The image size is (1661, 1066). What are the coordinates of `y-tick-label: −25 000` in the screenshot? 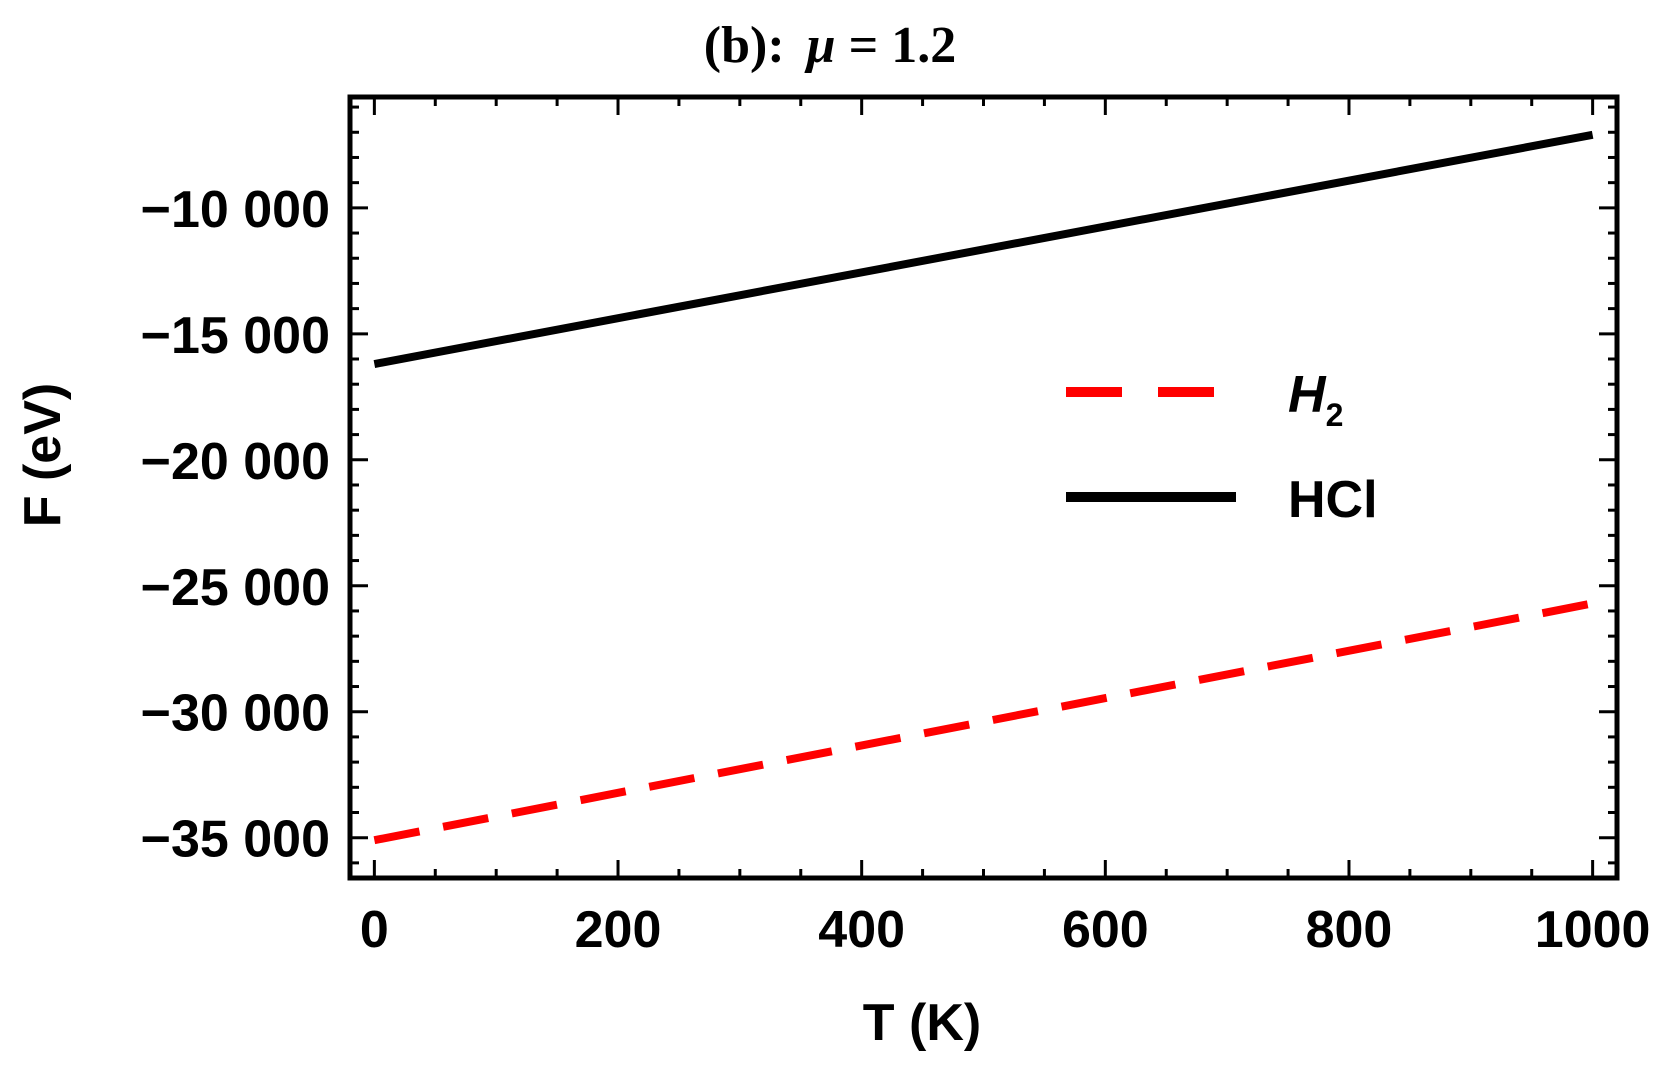 It's located at (235, 588).